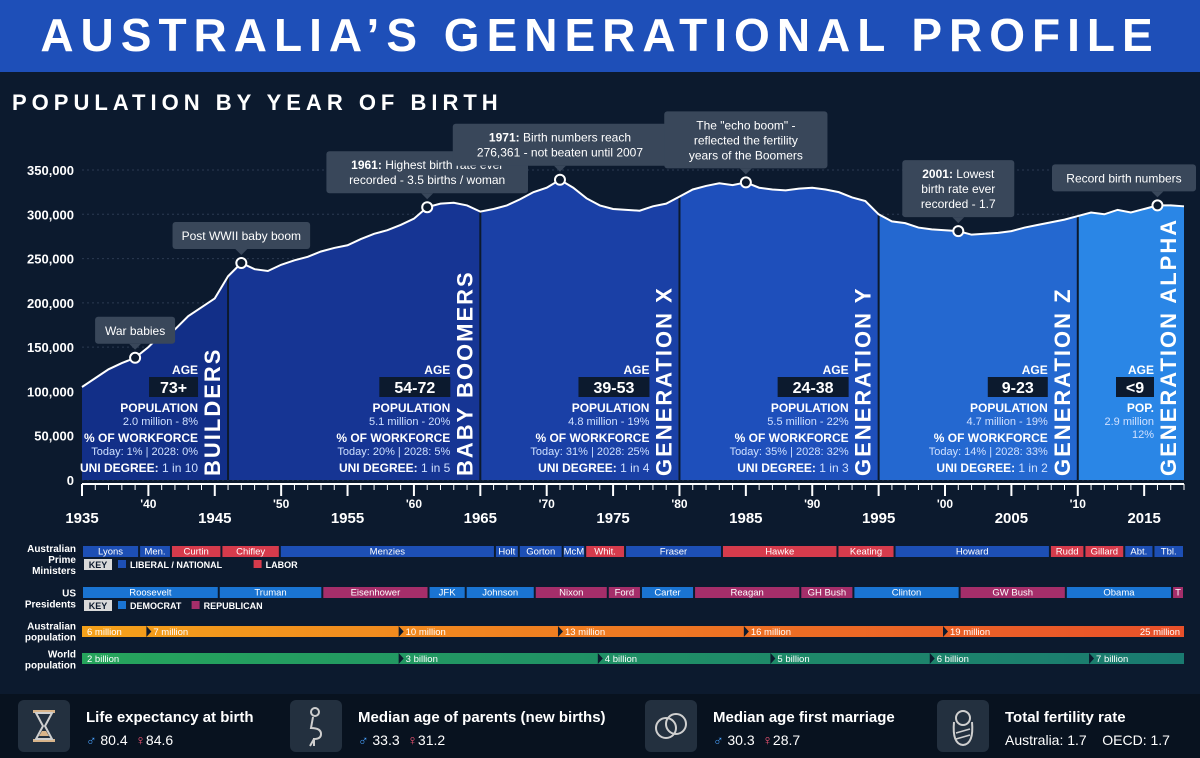 Image resolution: width=1200 pixels, height=758 pixels. What do you see at coordinates (718, 740) in the screenshot?
I see `male-symbol: ♂` at bounding box center [718, 740].